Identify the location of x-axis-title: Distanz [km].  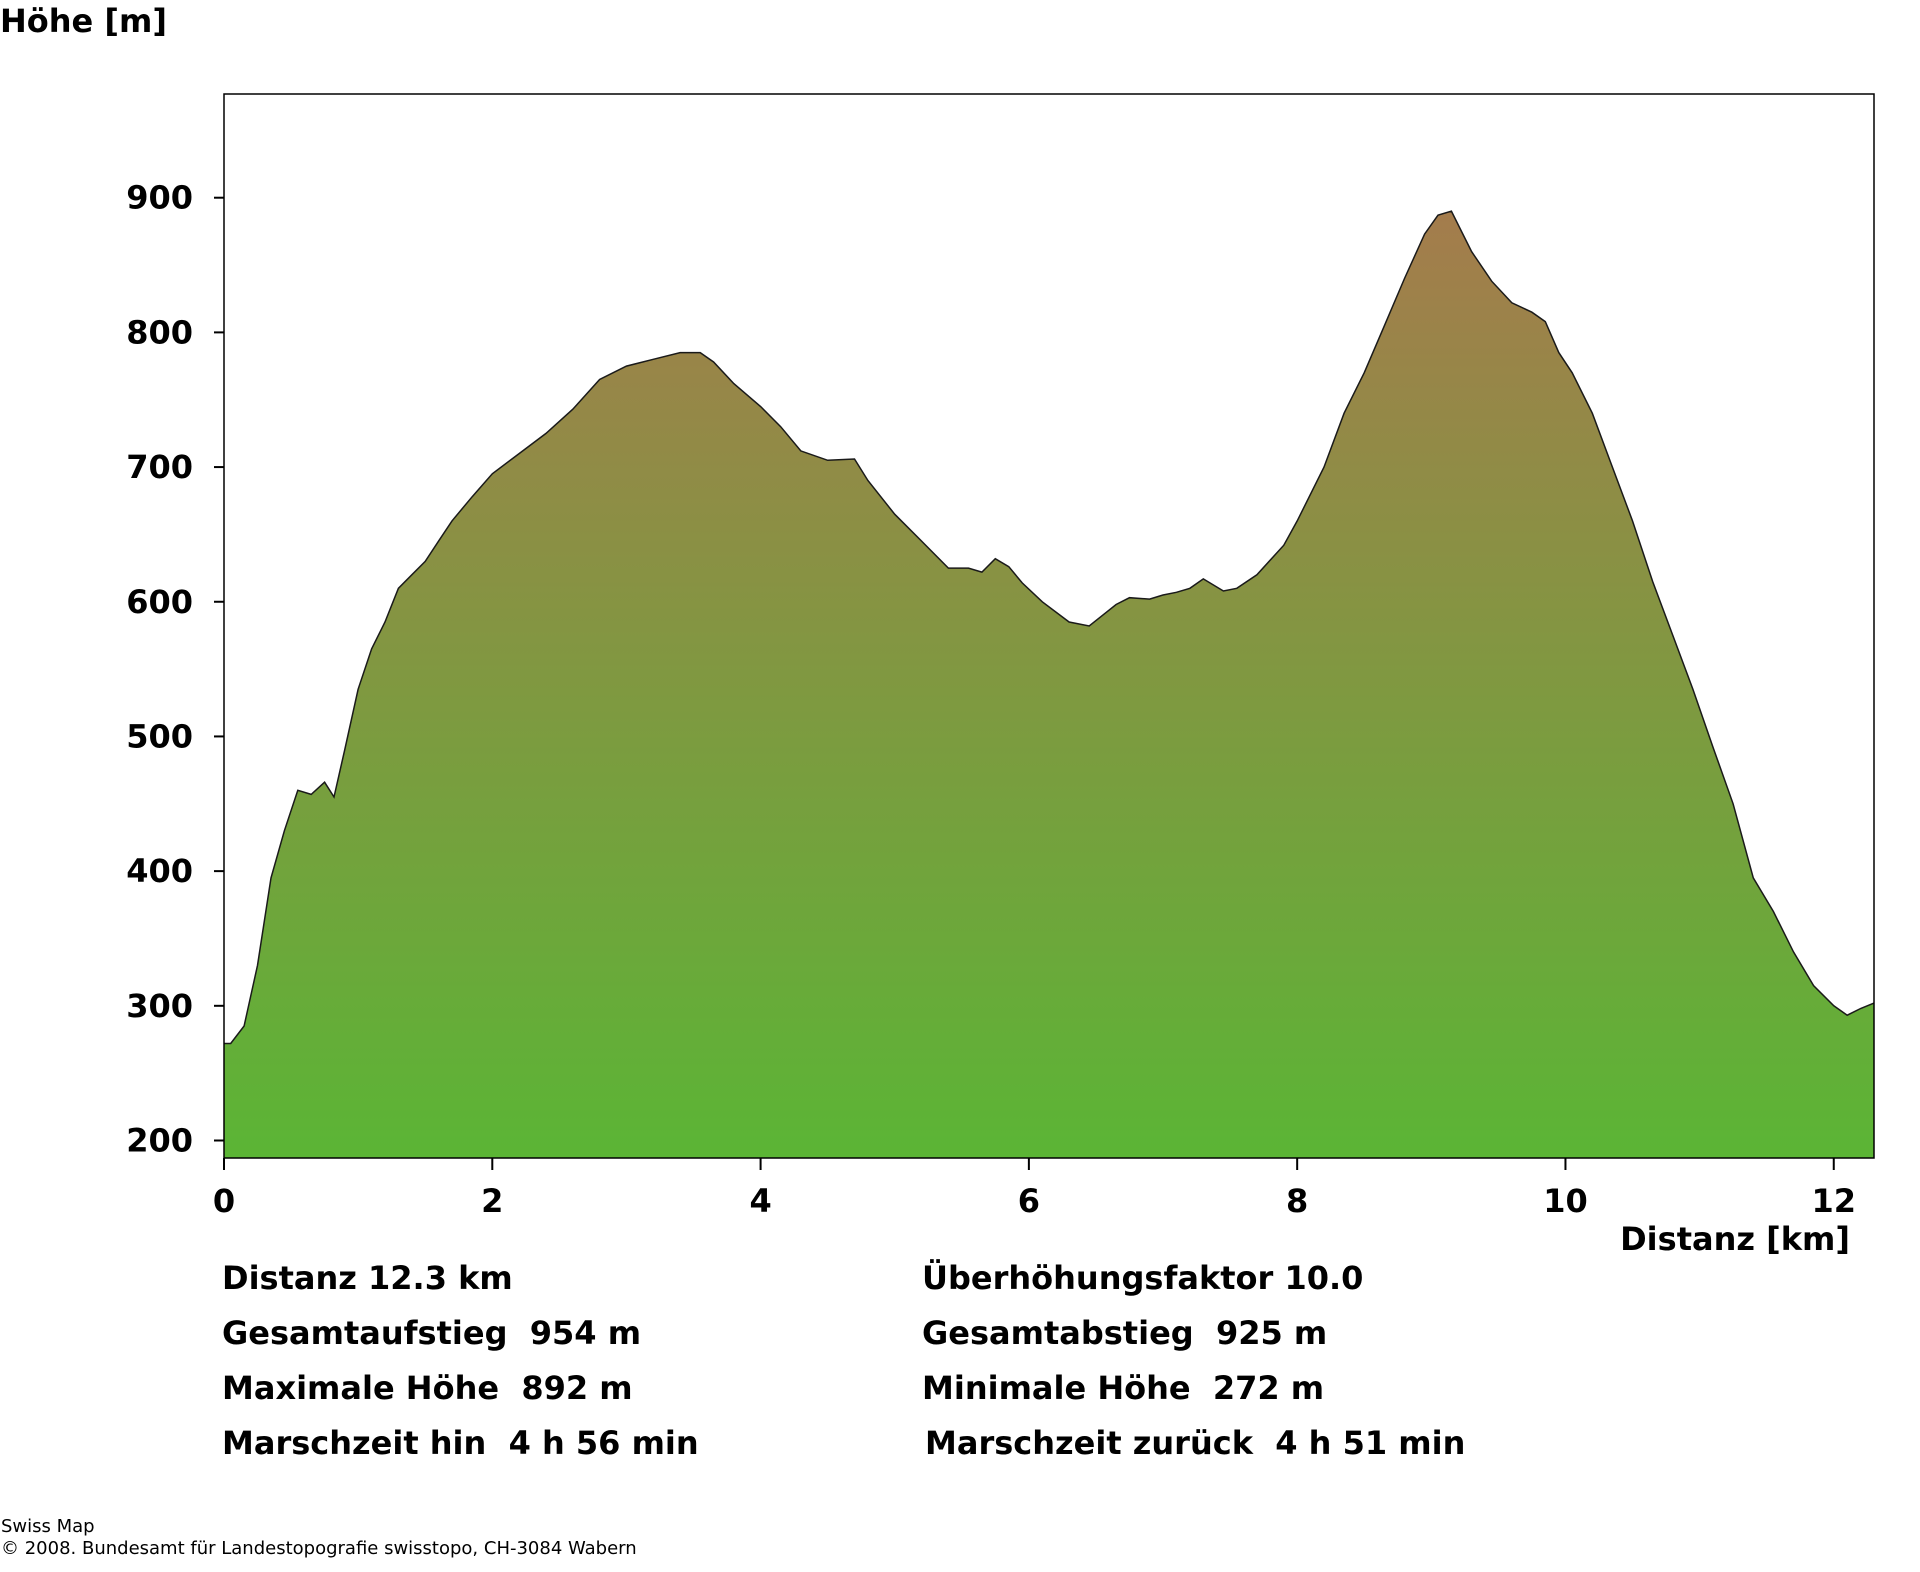
(1735, 1239).